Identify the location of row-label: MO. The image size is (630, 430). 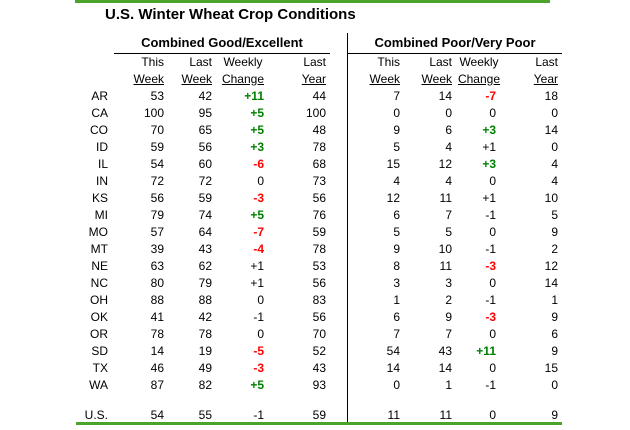
(98, 231).